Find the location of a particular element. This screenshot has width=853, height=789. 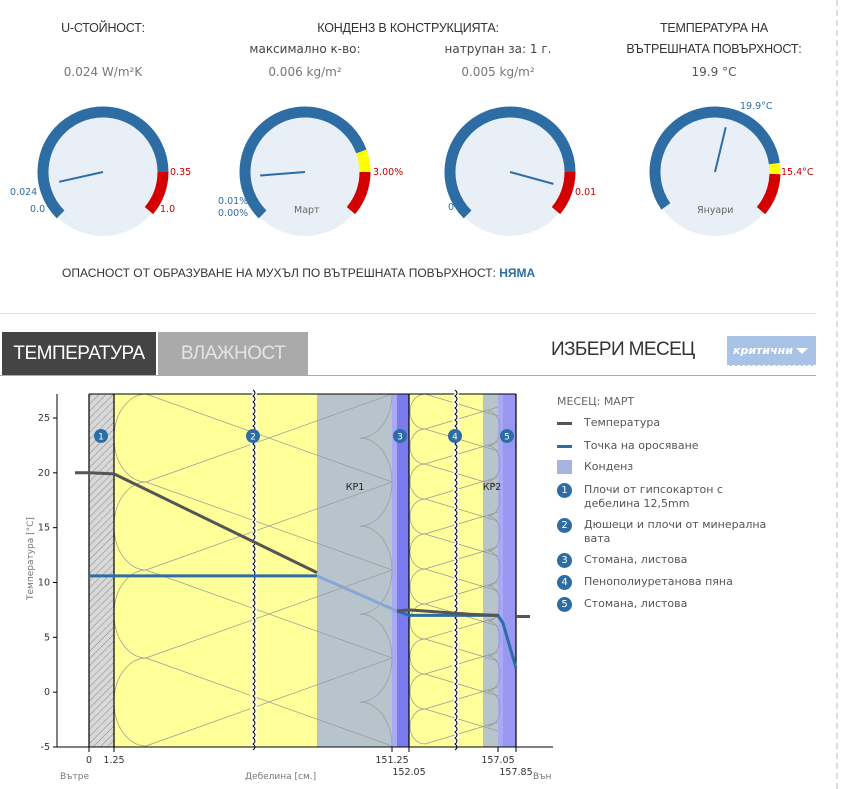

layer-number-icon: 1 is located at coordinates (564, 490).